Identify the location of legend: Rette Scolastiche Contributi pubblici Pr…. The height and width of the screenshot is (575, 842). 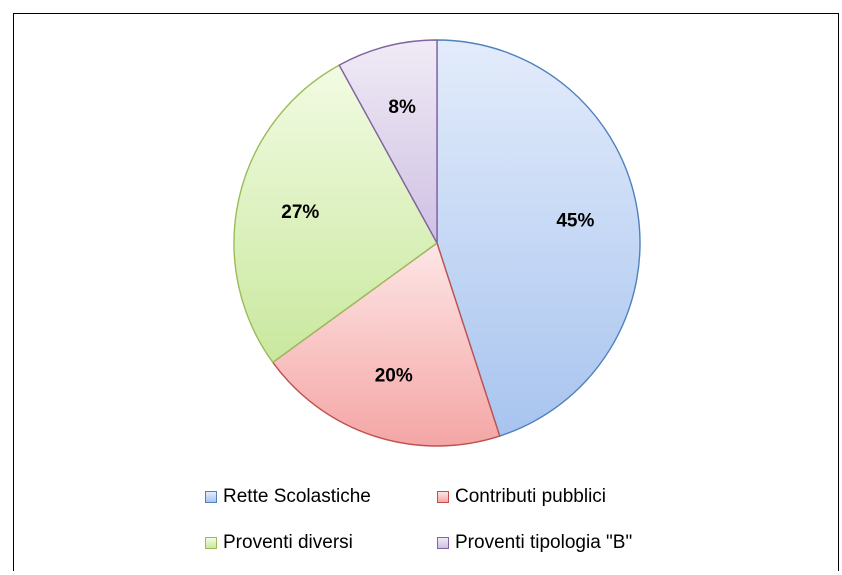
(465, 529).